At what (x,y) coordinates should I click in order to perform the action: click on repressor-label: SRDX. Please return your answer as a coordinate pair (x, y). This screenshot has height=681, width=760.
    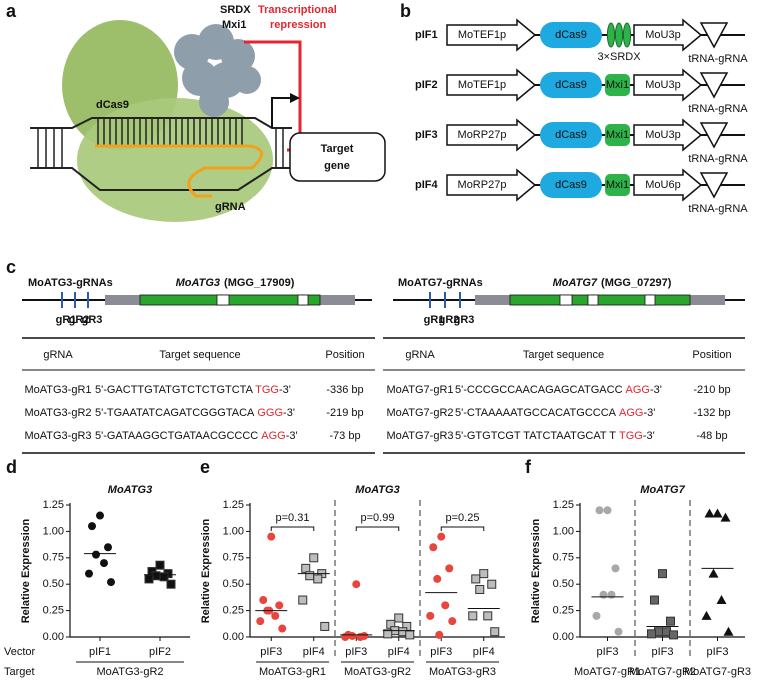
    Looking at the image, I should click on (235, 10).